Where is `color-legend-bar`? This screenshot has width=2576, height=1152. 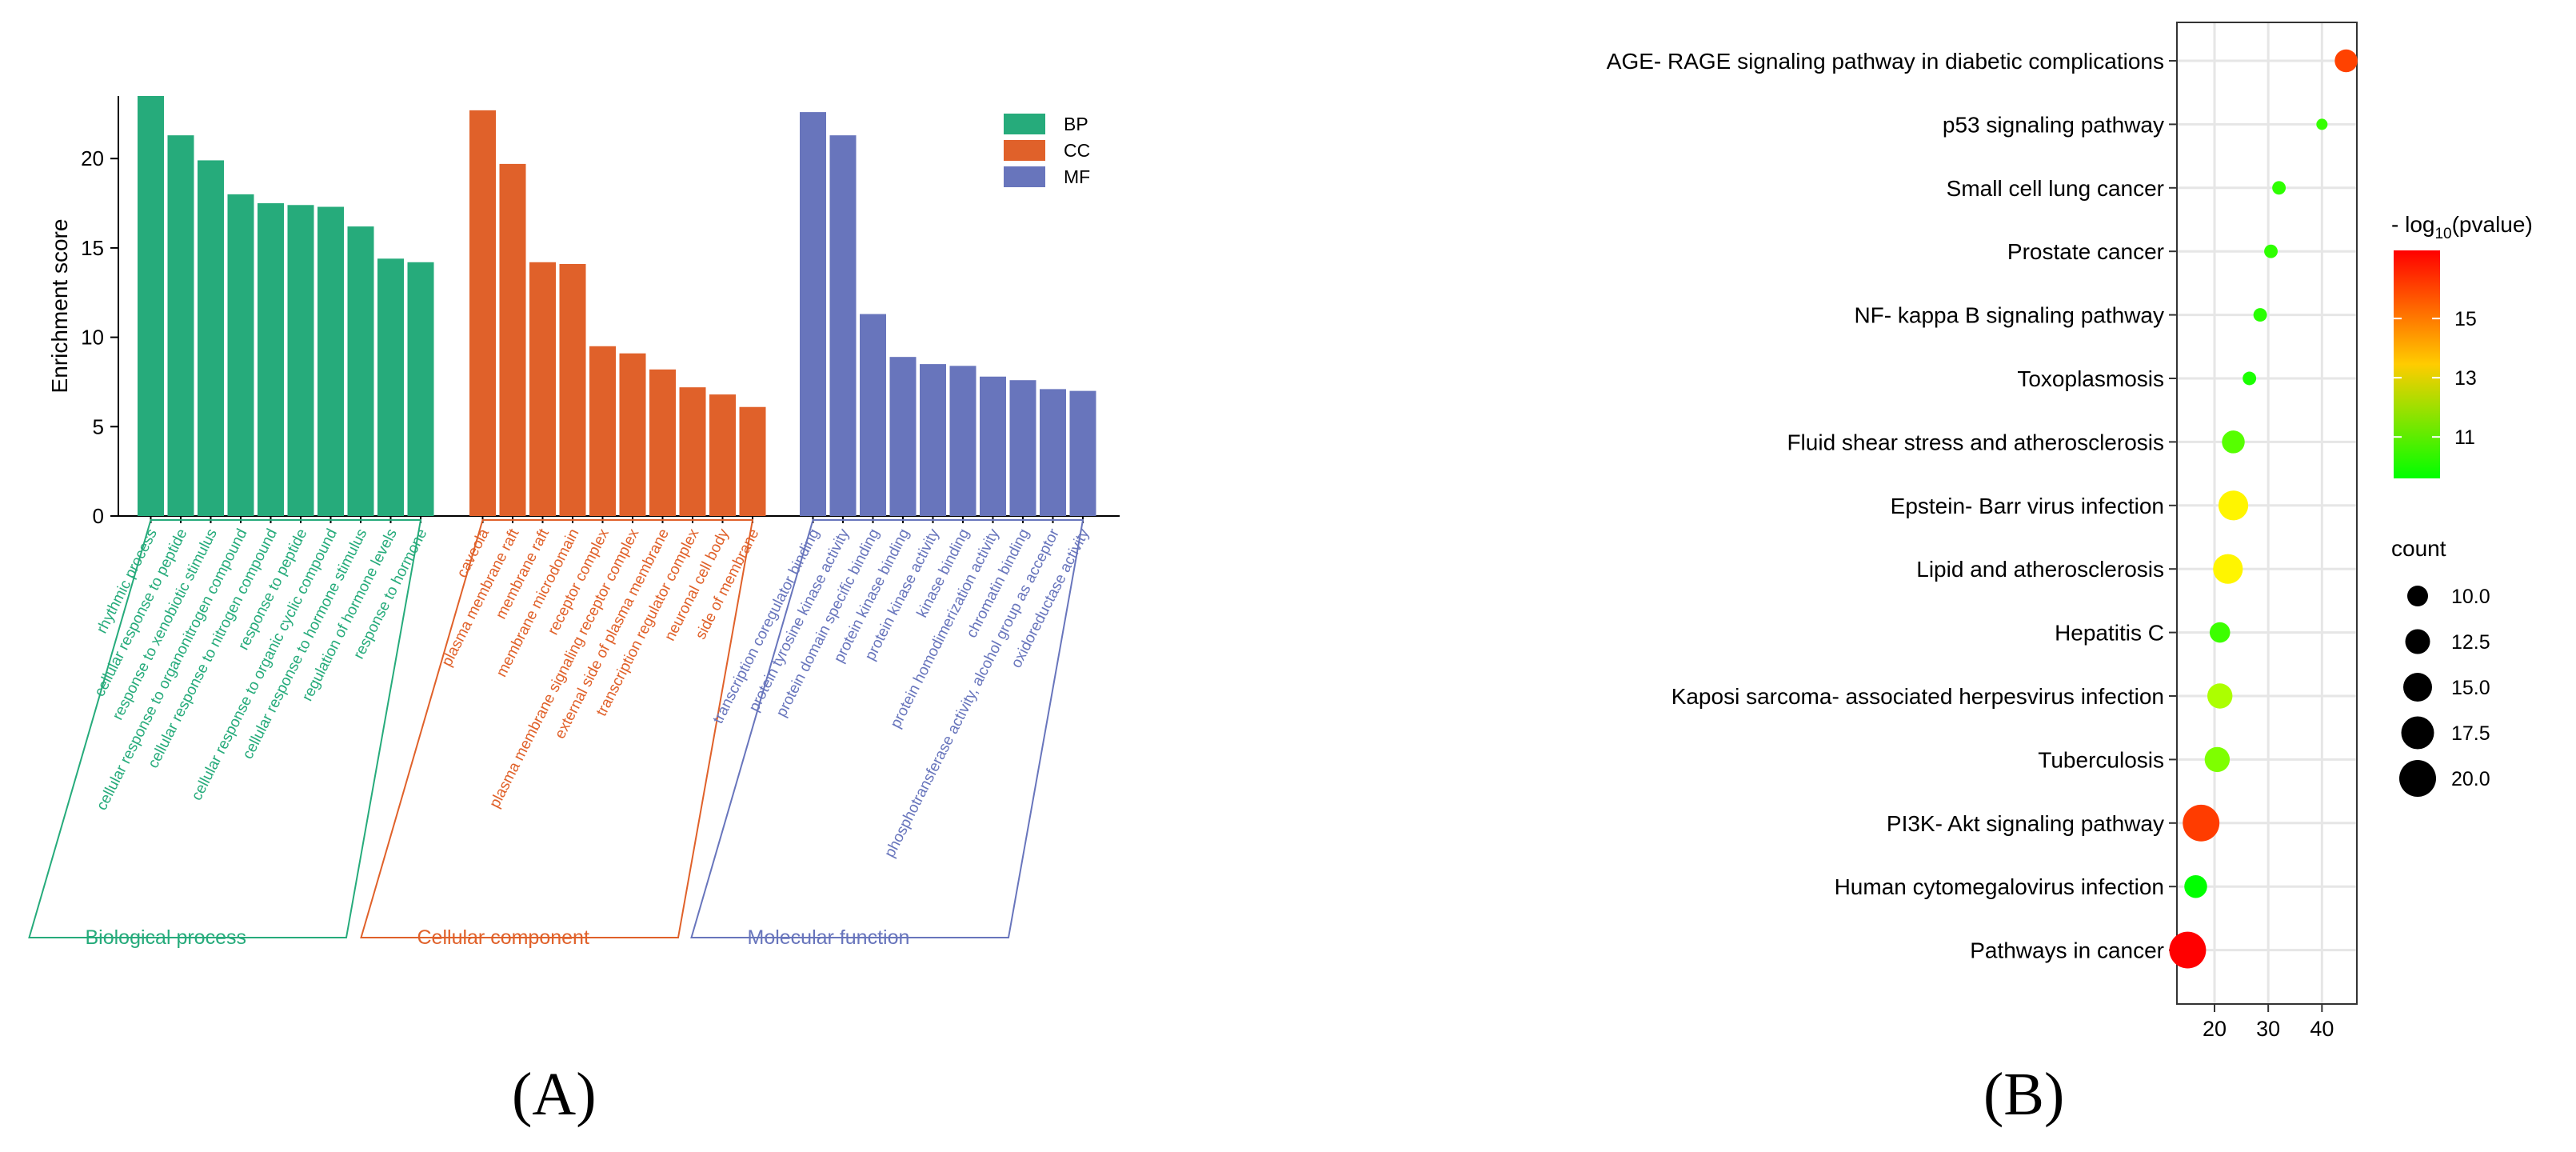 color-legend-bar is located at coordinates (2417, 364).